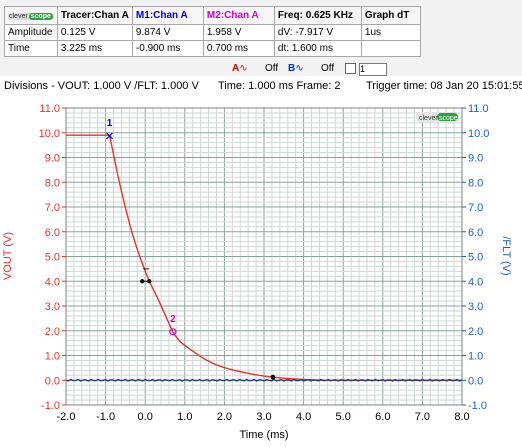  I want to click on x-tick-label: 3.0, so click(263, 417).